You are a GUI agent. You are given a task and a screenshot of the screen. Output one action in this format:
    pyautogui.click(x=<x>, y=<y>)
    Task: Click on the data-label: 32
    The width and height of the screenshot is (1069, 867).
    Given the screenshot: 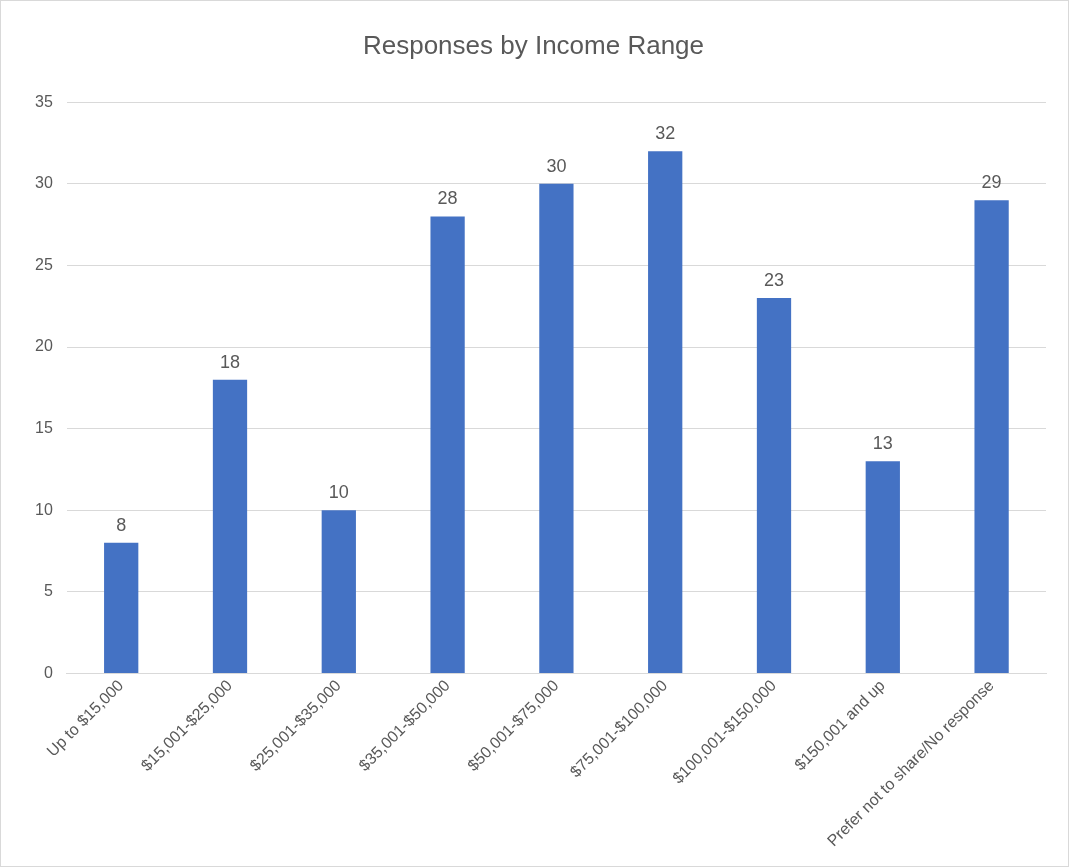 What is the action you would take?
    pyautogui.click(x=665, y=133)
    